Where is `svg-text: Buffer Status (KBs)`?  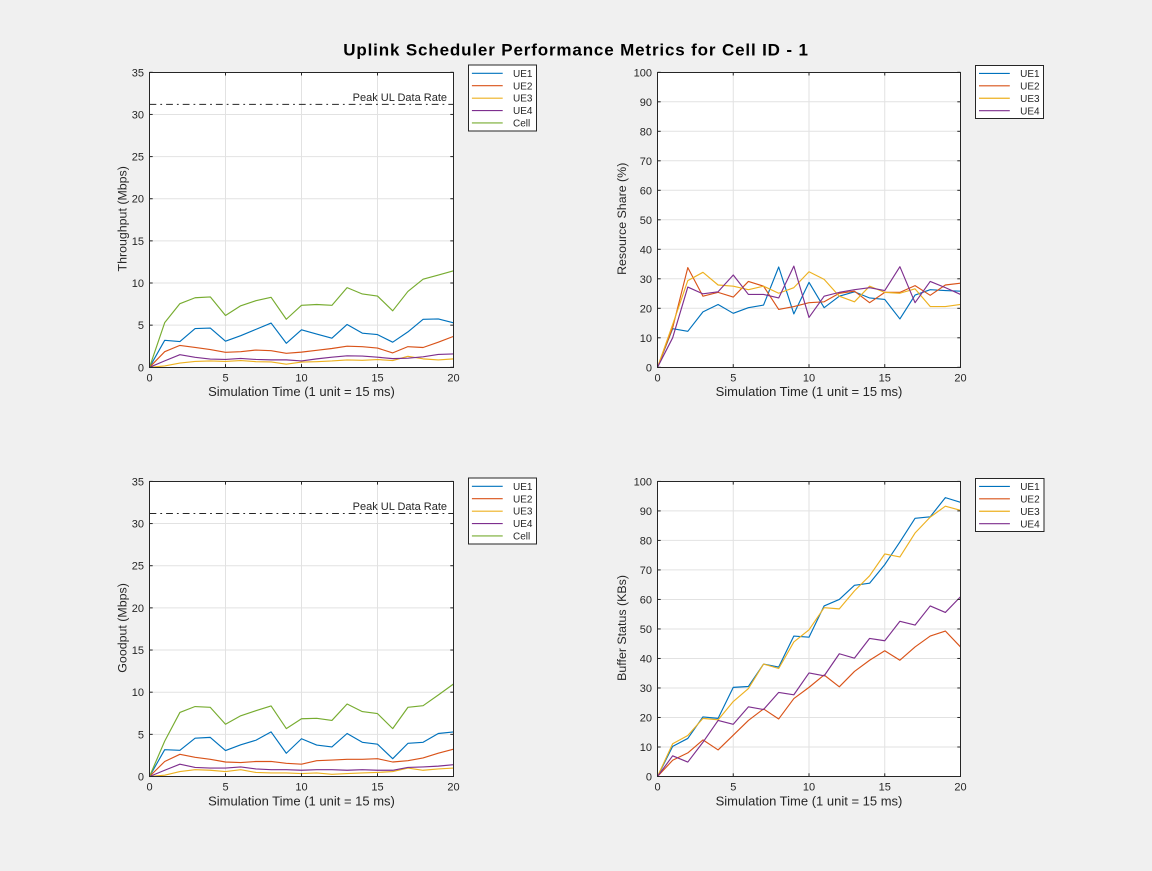 svg-text: Buffer Status (KBs) is located at coordinates (622, 628).